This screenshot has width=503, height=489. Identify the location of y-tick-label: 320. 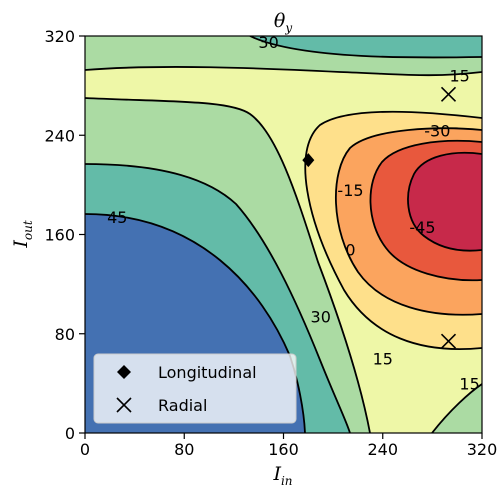
(59, 36).